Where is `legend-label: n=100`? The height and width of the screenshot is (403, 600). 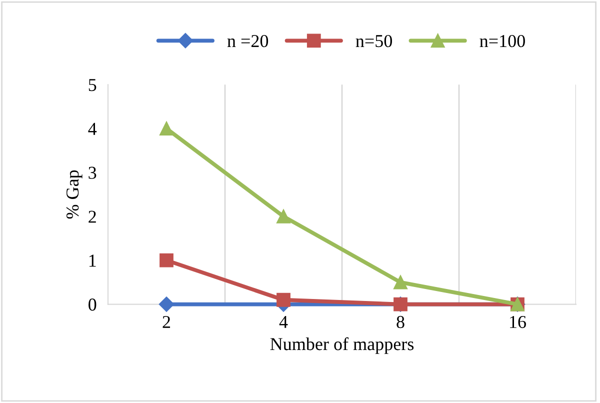 legend-label: n=100 is located at coordinates (502, 41).